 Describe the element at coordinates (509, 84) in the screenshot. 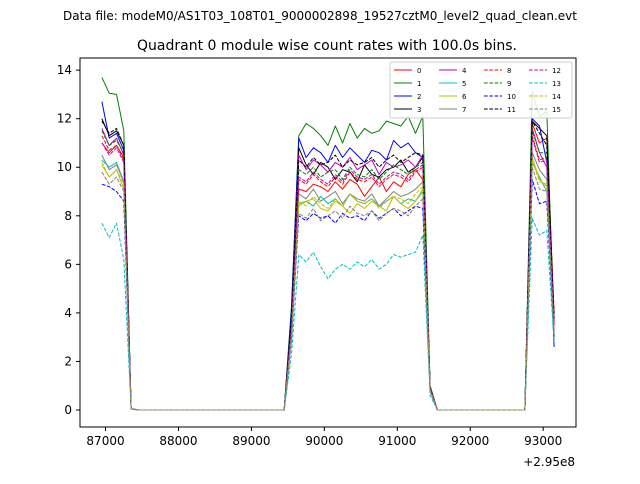

I see `legend-label-9: 9` at that location.